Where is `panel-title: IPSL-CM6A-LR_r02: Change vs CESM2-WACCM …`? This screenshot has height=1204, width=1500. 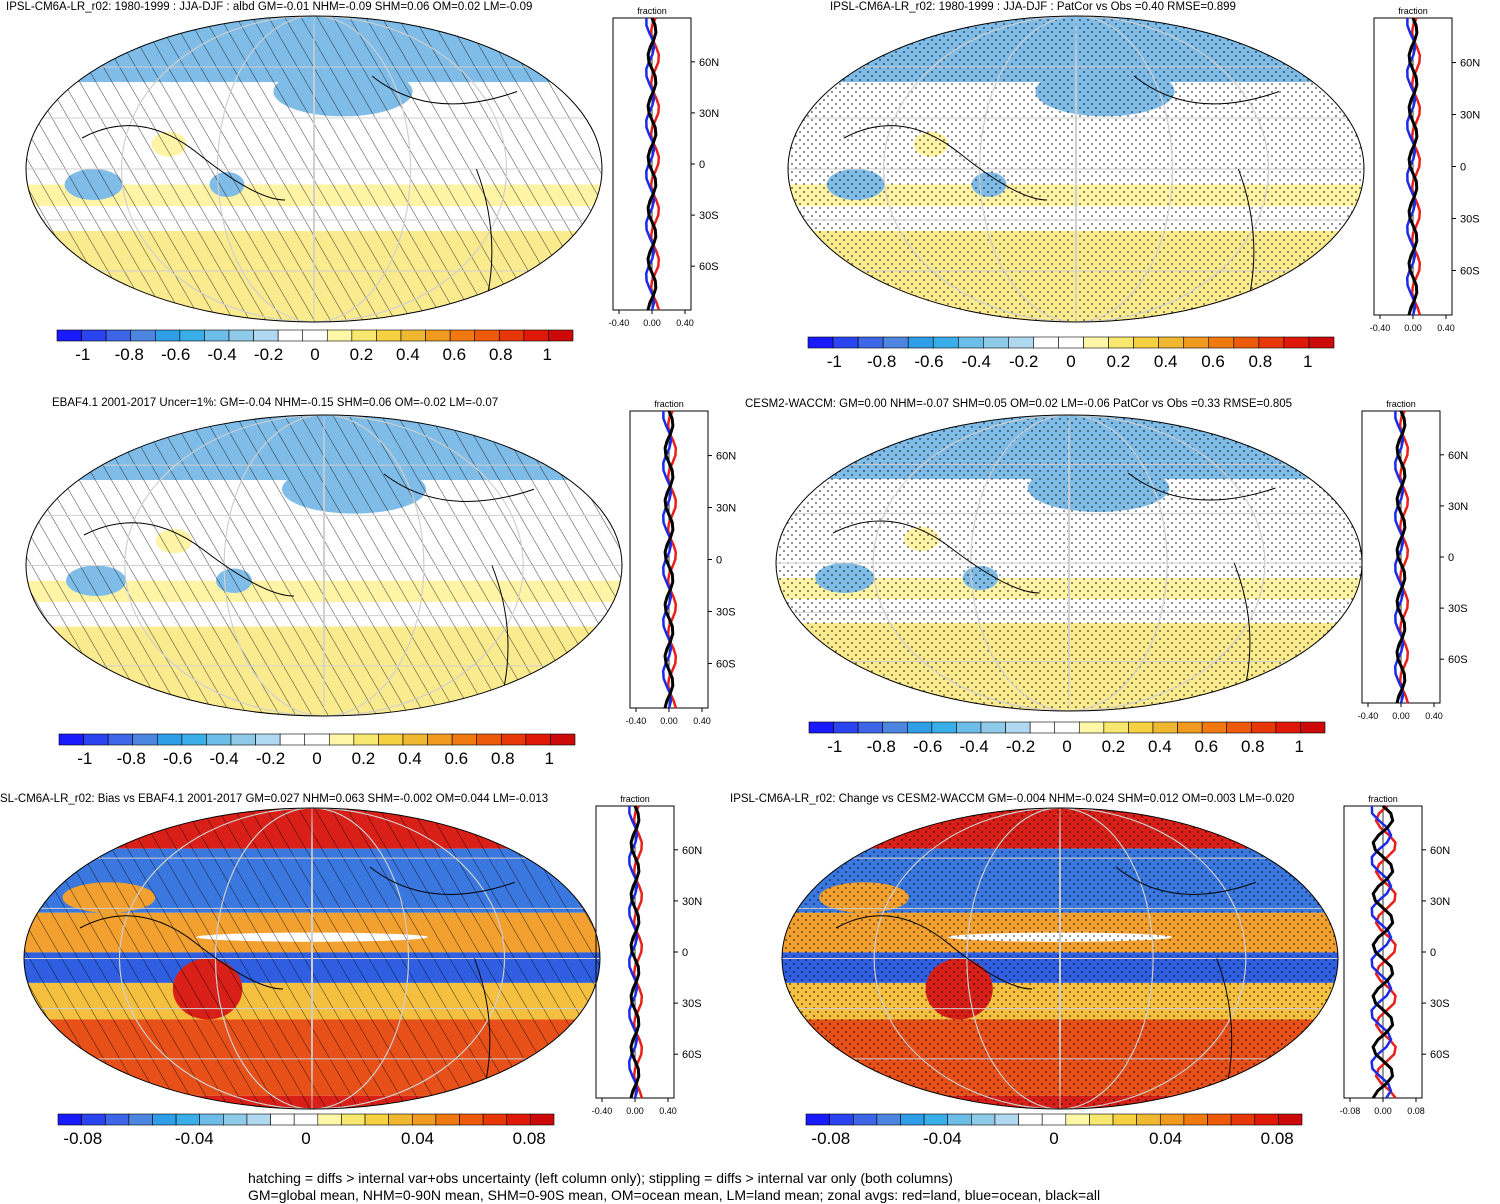 panel-title: IPSL-CM6A-LR_r02: Change vs CESM2-WACCM … is located at coordinates (1012, 799).